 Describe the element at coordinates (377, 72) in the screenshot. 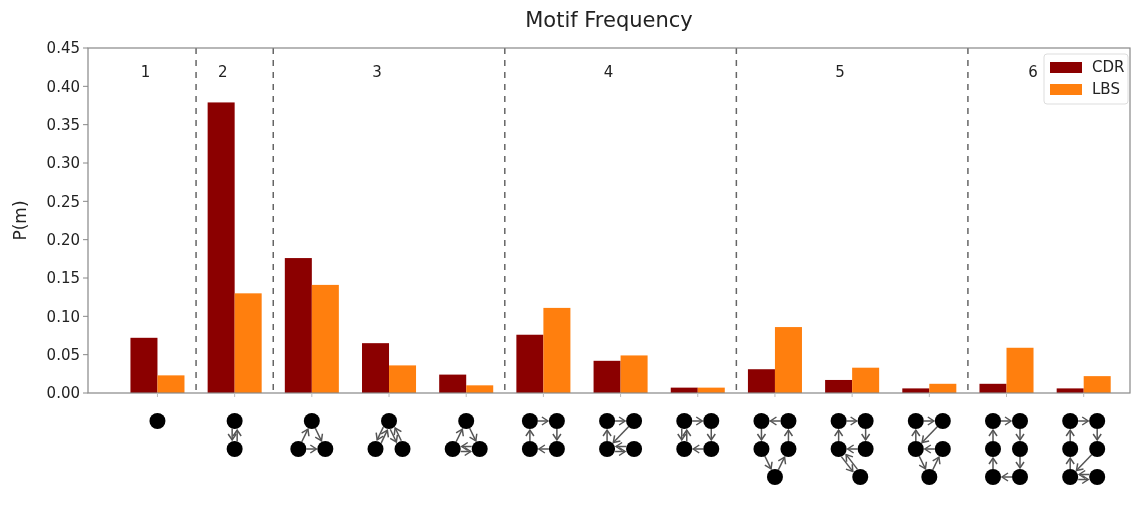

I see `annotation: 3` at that location.